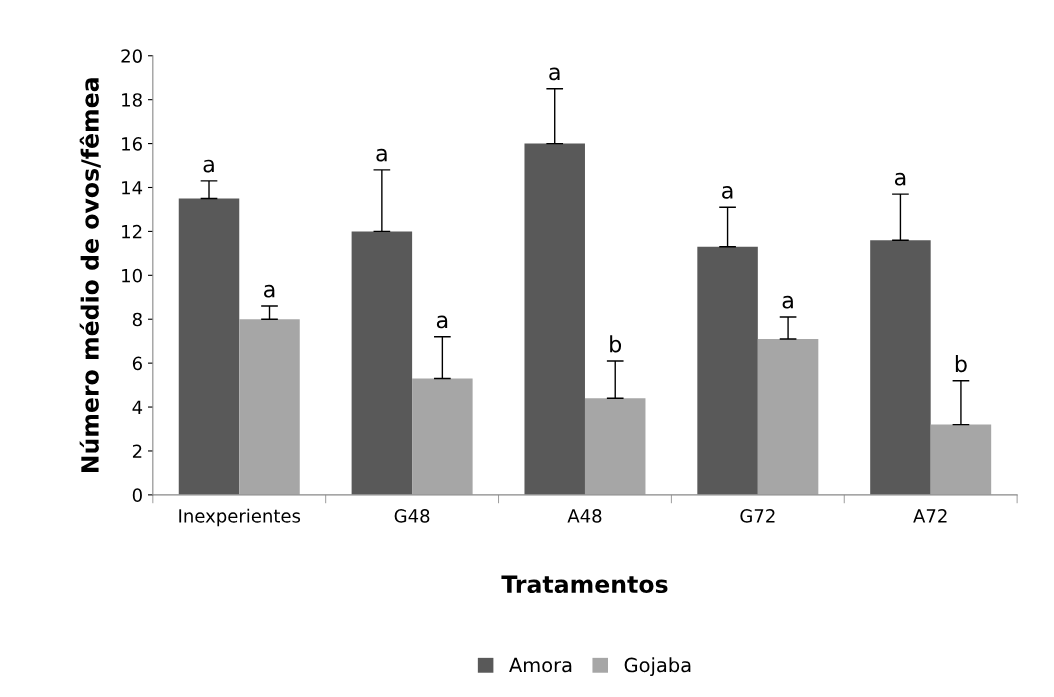 This screenshot has width=1054, height=697. Describe the element at coordinates (757, 516) in the screenshot. I see `x-tick-label: G72` at that location.